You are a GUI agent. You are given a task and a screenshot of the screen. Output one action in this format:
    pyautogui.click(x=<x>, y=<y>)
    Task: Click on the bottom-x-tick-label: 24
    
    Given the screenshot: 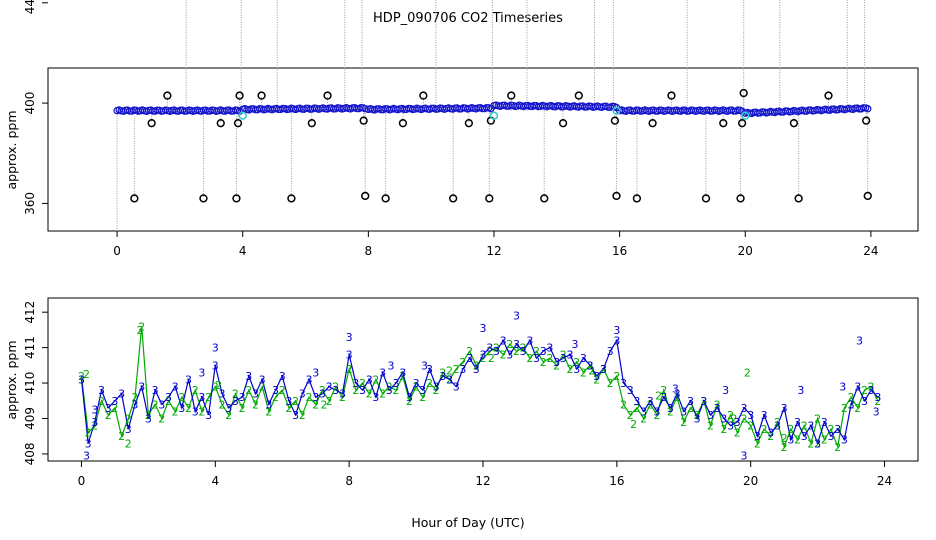 What is the action you would take?
    pyautogui.click(x=884, y=481)
    